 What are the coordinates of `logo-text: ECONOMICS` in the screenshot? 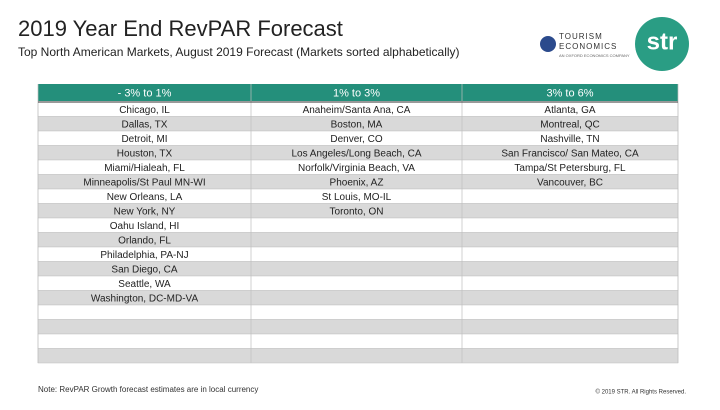 It's located at (588, 46).